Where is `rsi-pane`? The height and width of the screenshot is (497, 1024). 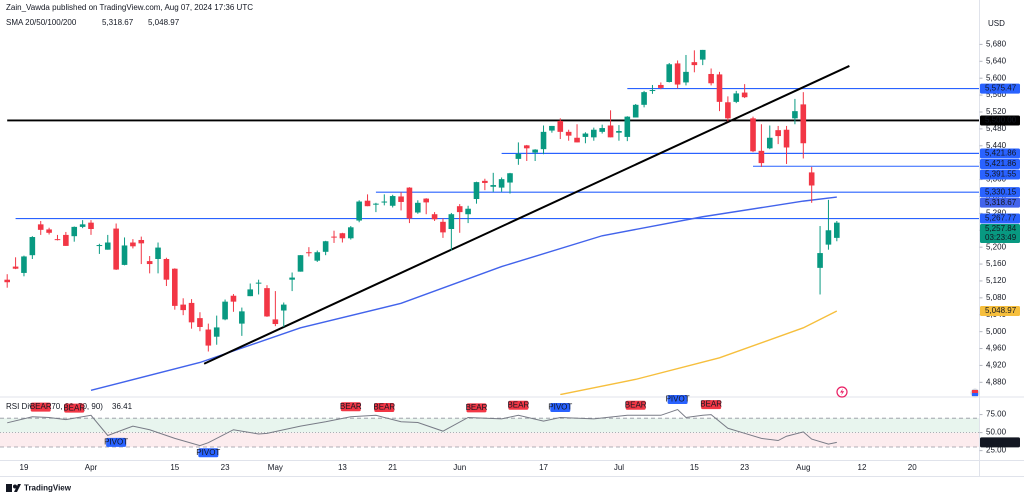
rsi-pane is located at coordinates (489, 428).